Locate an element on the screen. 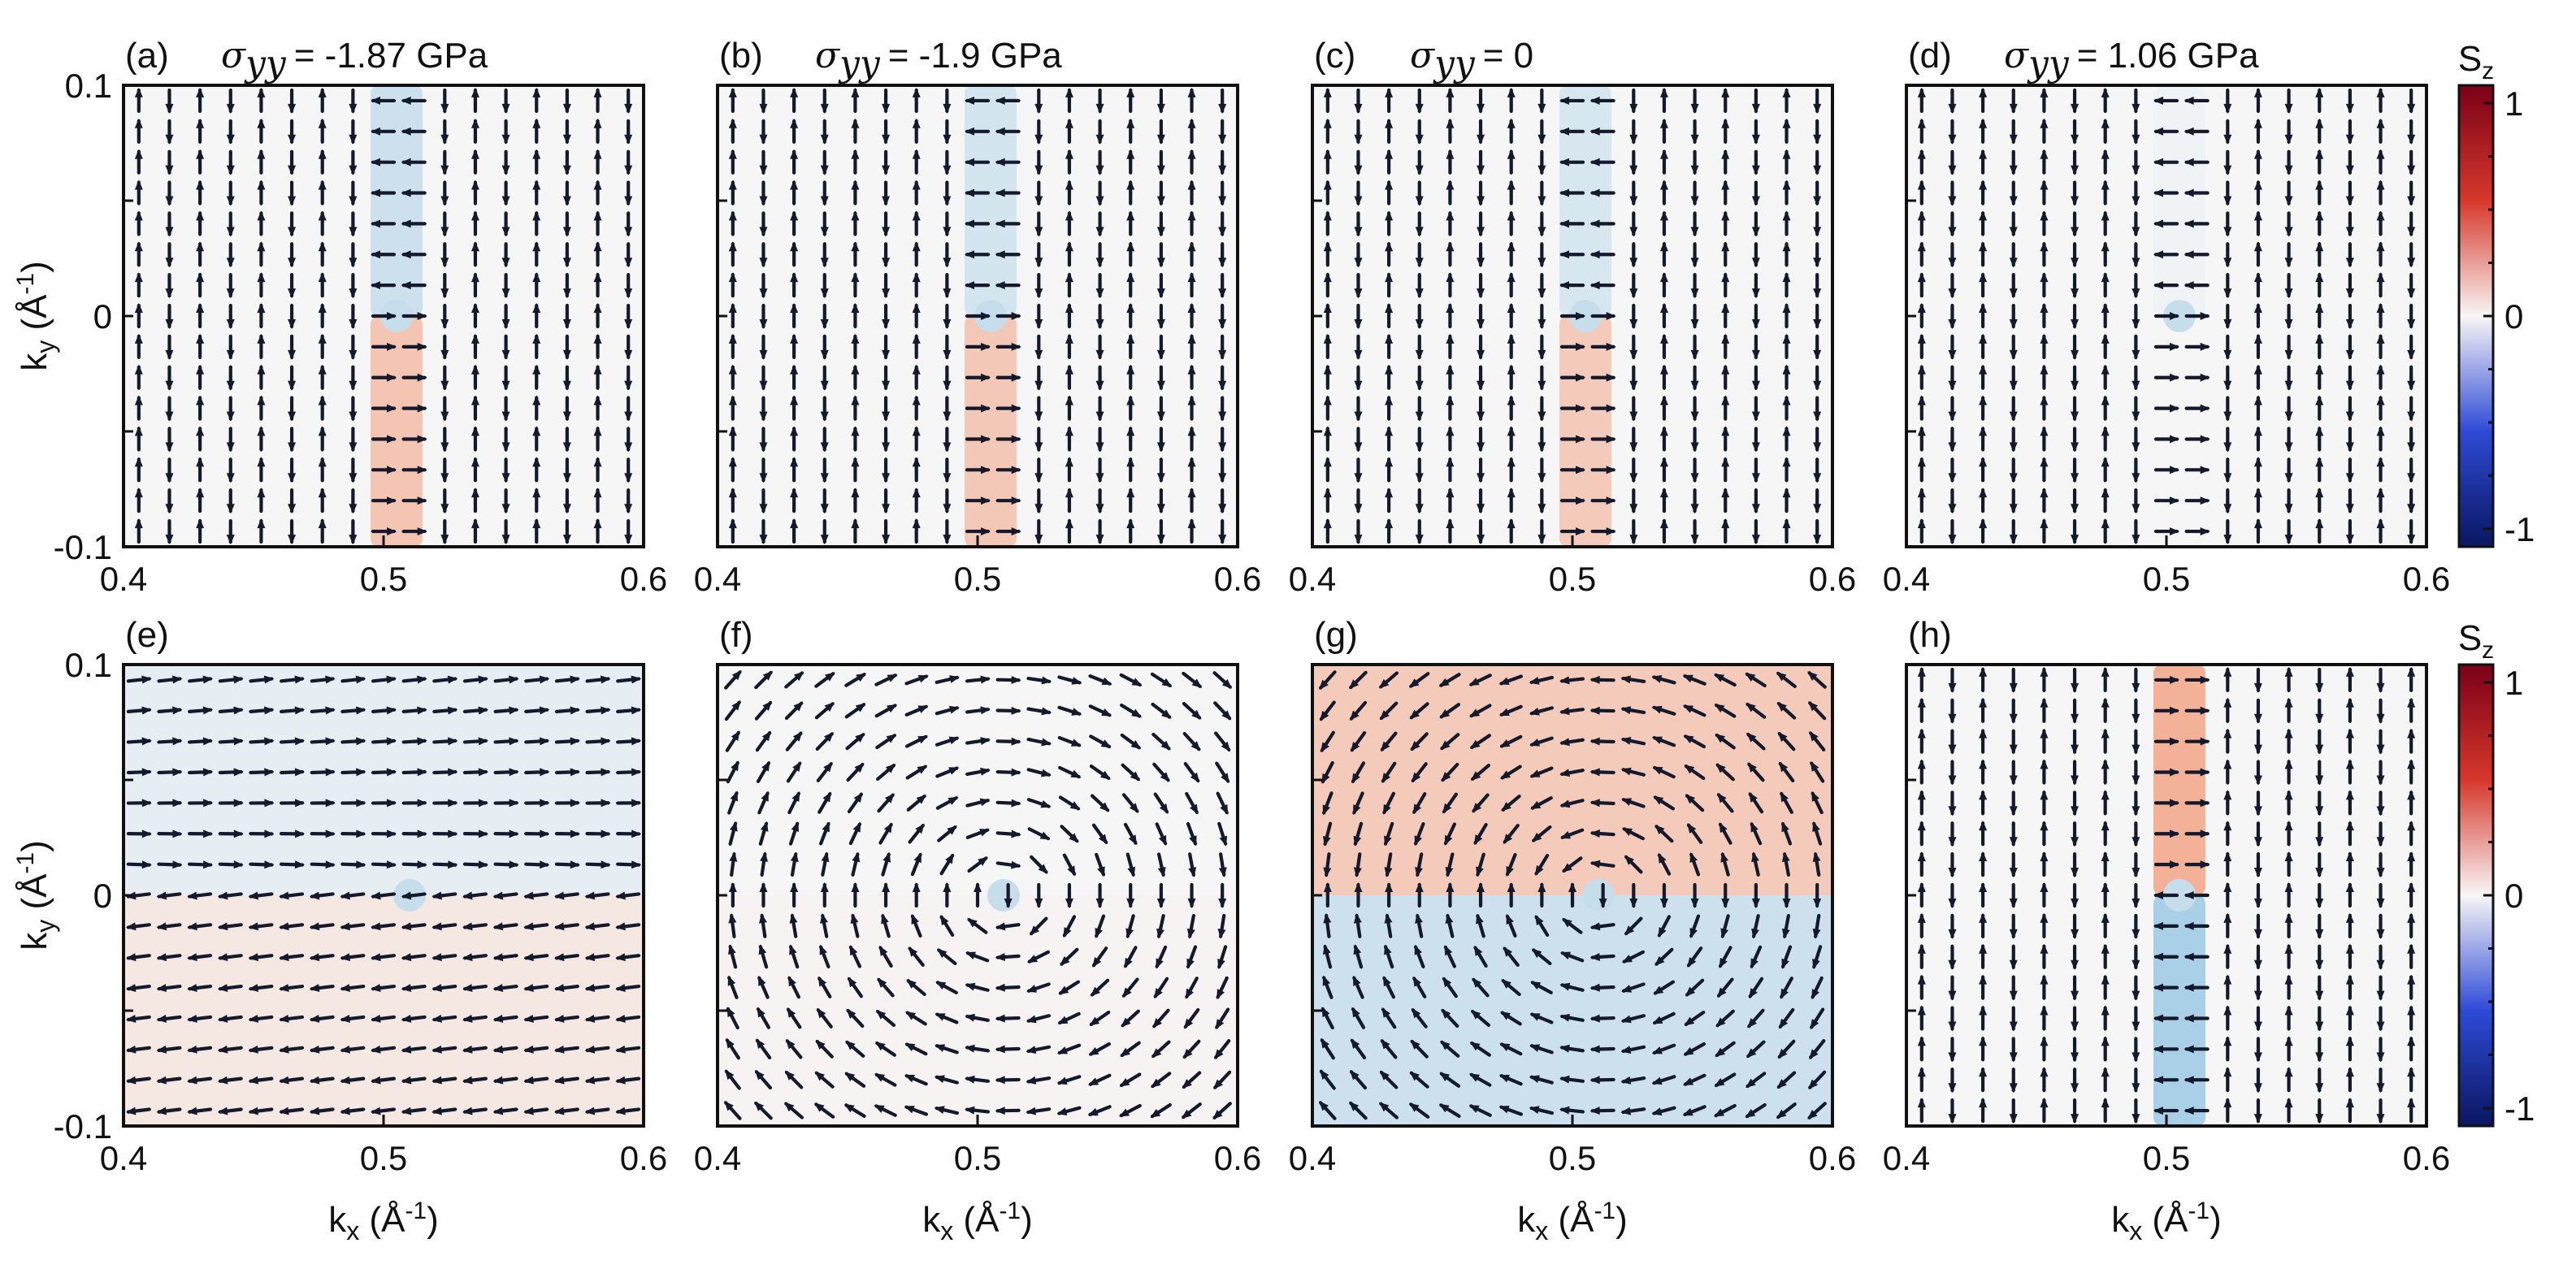 Image resolution: width=2576 pixels, height=1269 pixels. x-tick-label: 0.5 is located at coordinates (1572, 579).